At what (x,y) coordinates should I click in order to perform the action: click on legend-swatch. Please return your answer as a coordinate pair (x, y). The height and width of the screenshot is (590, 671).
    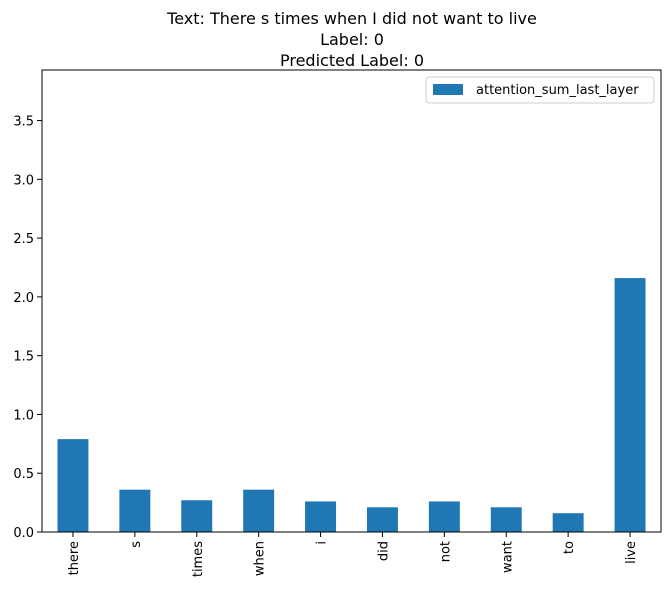
    Looking at the image, I should click on (448, 89).